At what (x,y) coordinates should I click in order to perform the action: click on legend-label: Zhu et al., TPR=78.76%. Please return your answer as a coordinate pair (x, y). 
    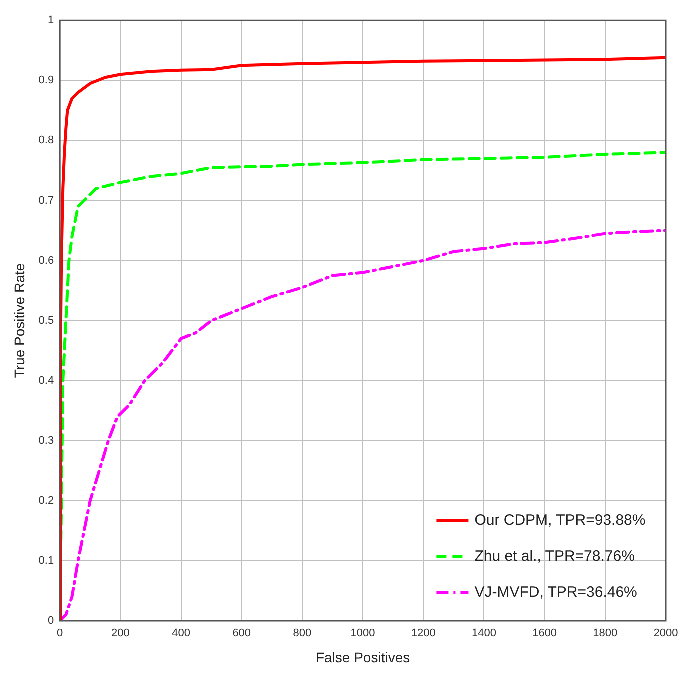
    Looking at the image, I should click on (554, 557).